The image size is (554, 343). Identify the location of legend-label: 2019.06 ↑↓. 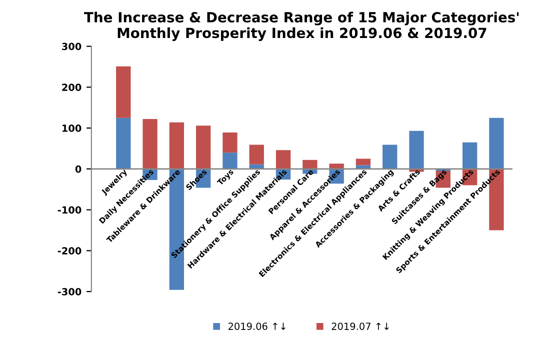
(257, 326).